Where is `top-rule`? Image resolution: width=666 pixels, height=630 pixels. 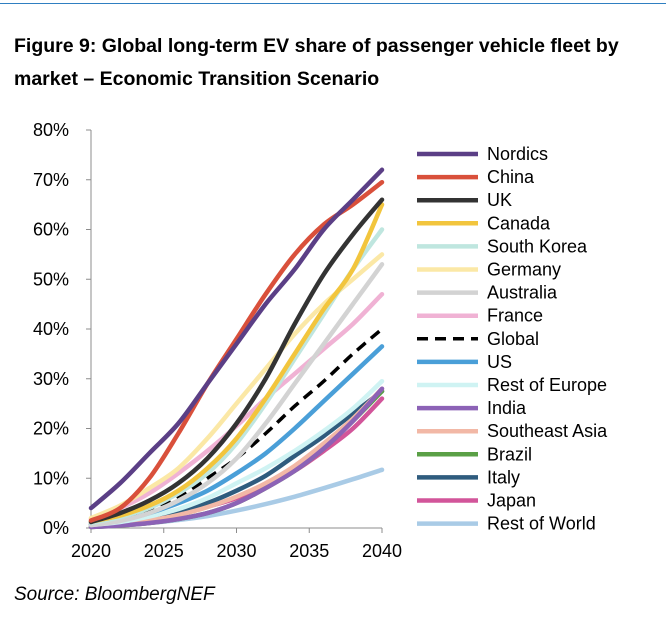 top-rule is located at coordinates (333, 3).